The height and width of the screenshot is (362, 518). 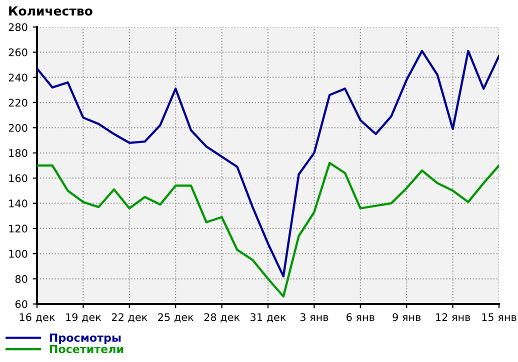 I want to click on x-tick-label: 22 дек, so click(x=130, y=317).